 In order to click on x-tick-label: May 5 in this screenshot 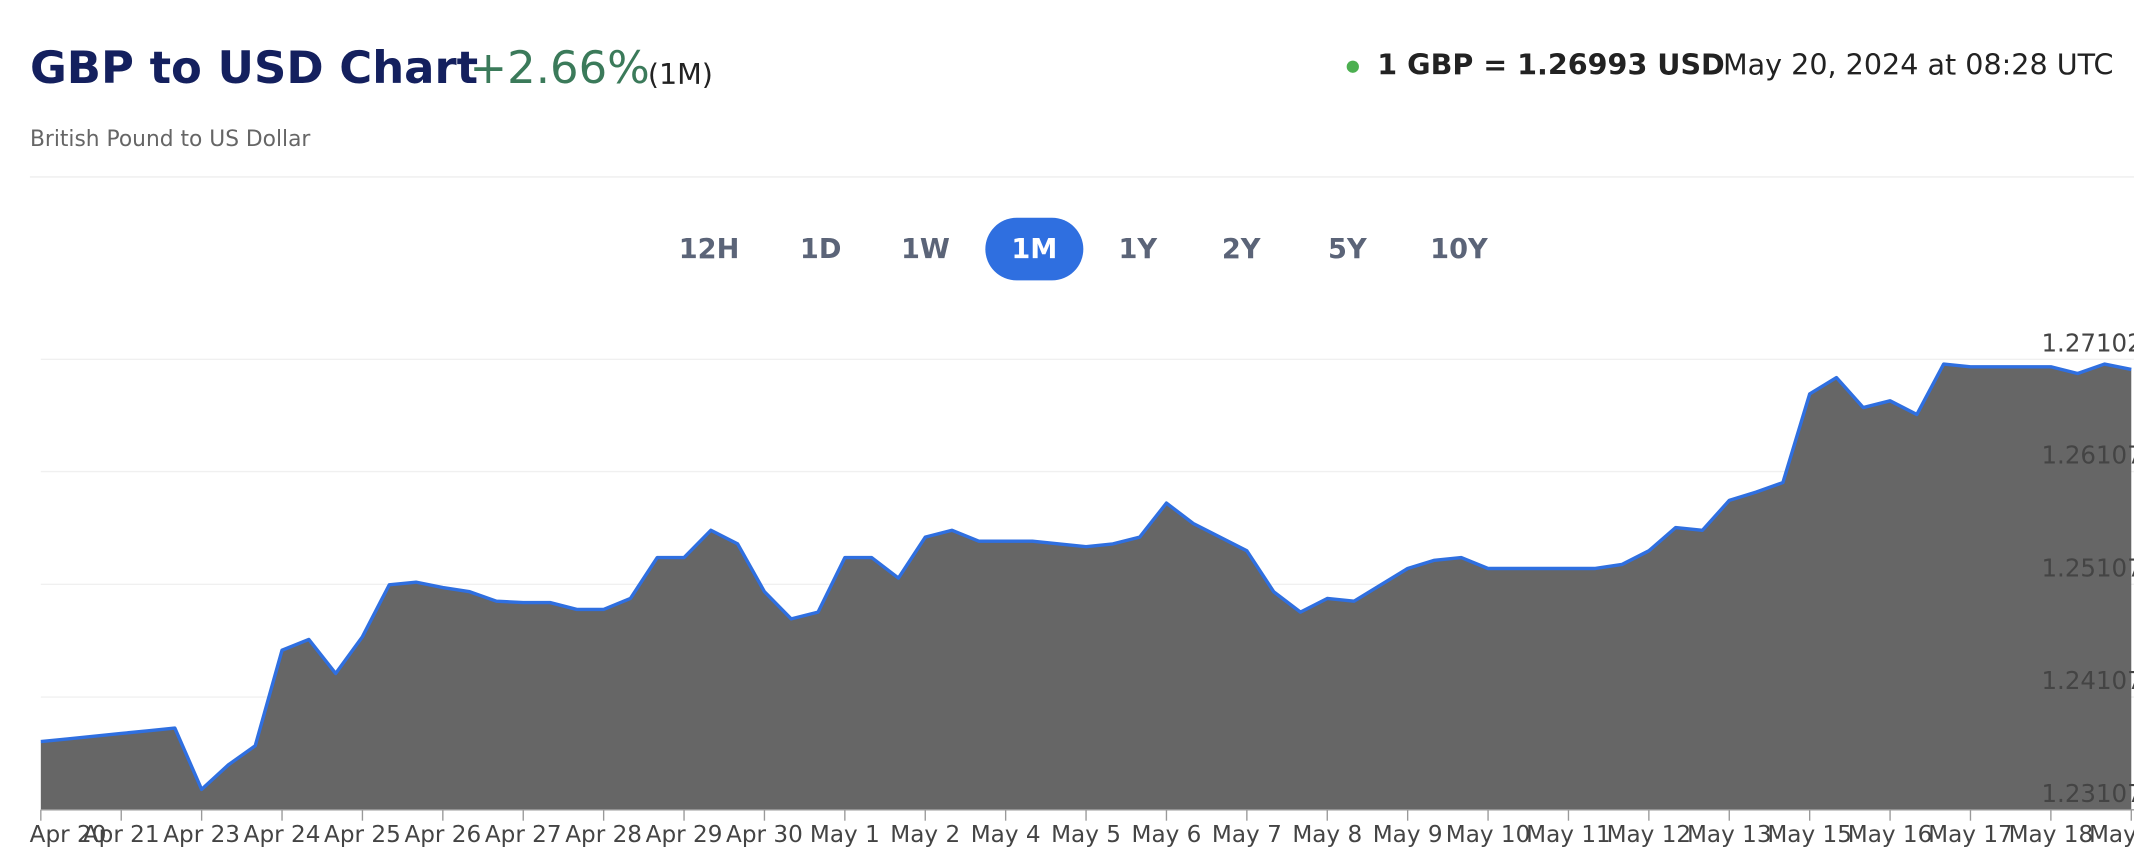, I will do `click(1086, 835)`.